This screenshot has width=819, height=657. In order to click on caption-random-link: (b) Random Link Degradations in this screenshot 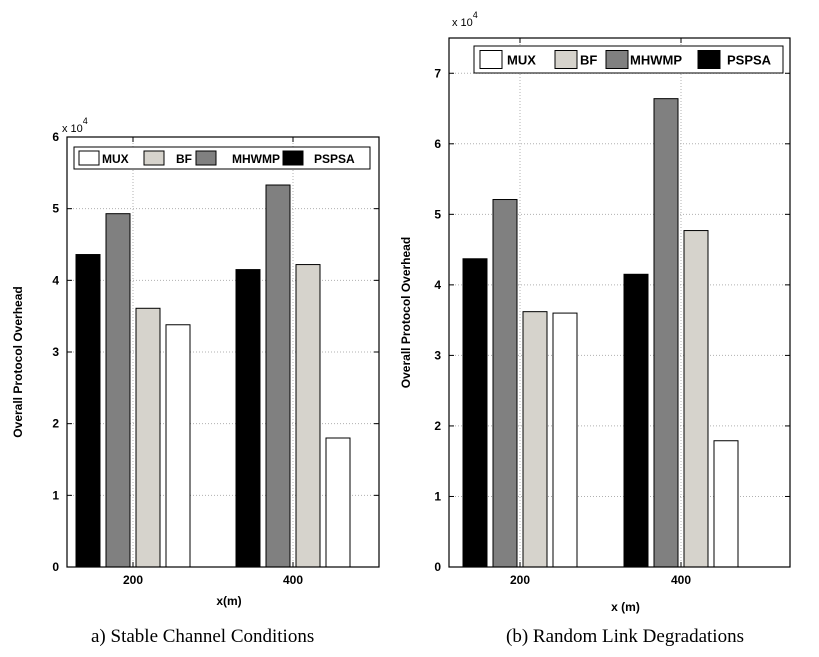, I will do `click(625, 636)`.